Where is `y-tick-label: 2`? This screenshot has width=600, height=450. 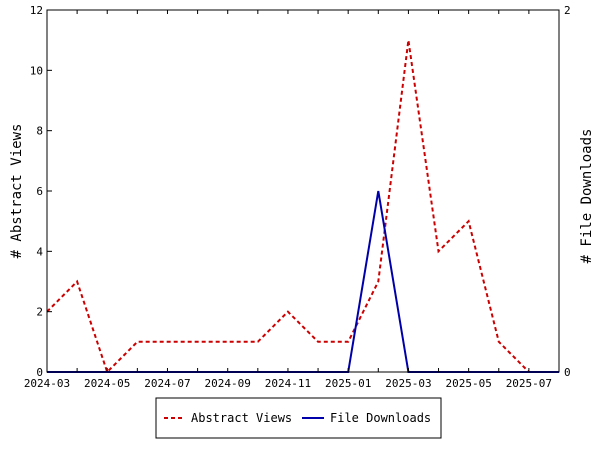
y-tick-label: 2 is located at coordinates (39, 312).